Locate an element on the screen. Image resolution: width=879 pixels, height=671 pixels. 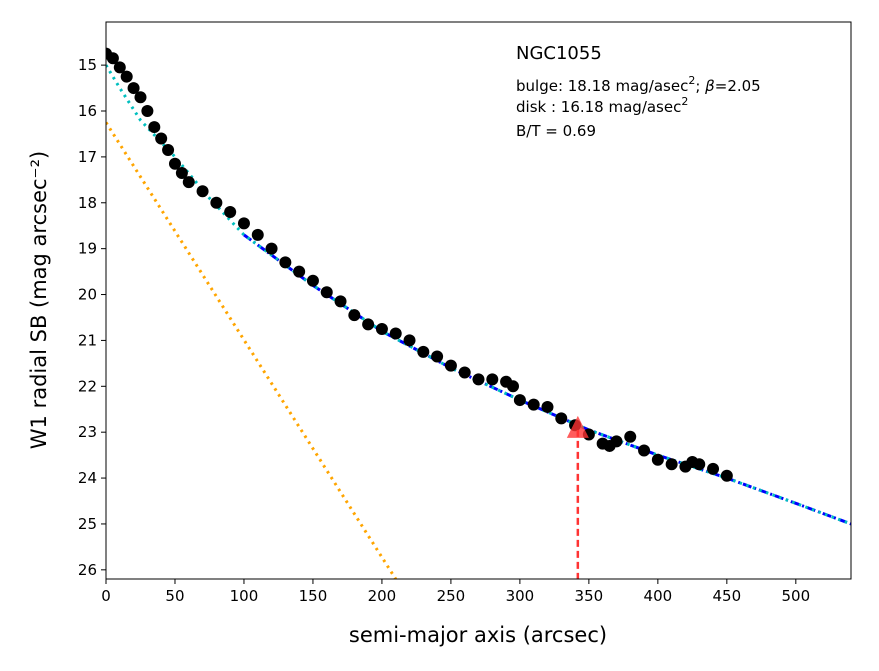
x-tick-label: 150 is located at coordinates (313, 596).